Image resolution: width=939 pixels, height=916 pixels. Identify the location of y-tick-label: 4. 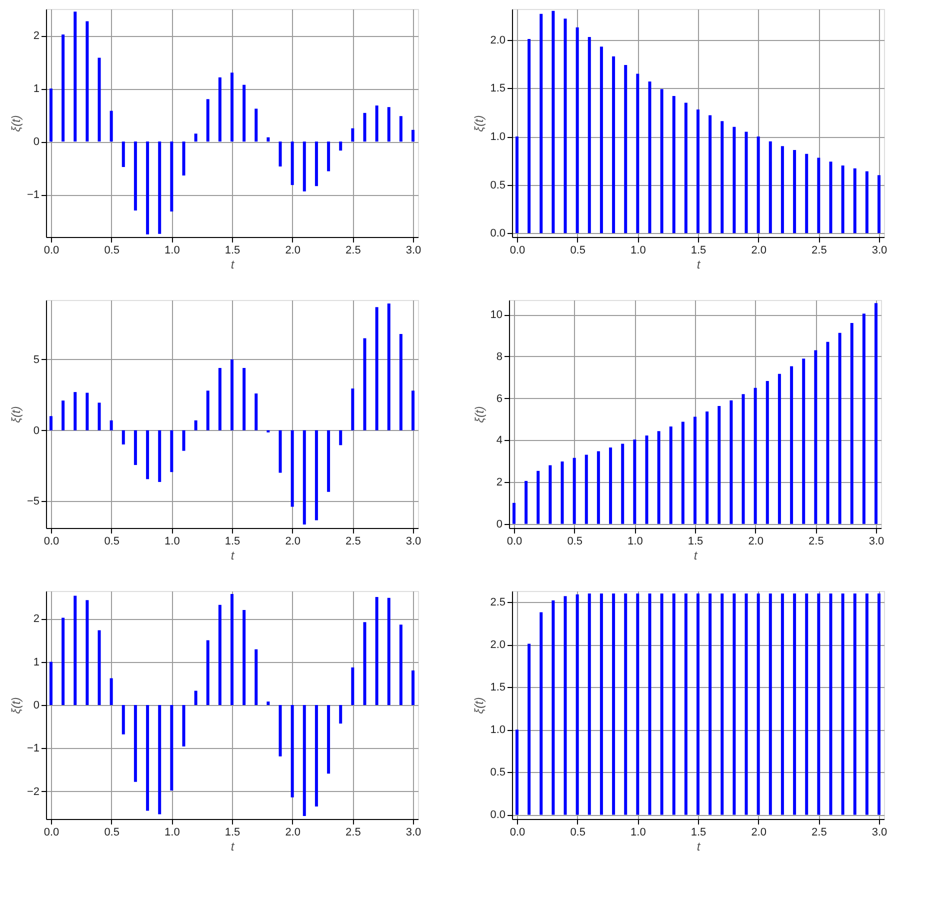
(499, 440).